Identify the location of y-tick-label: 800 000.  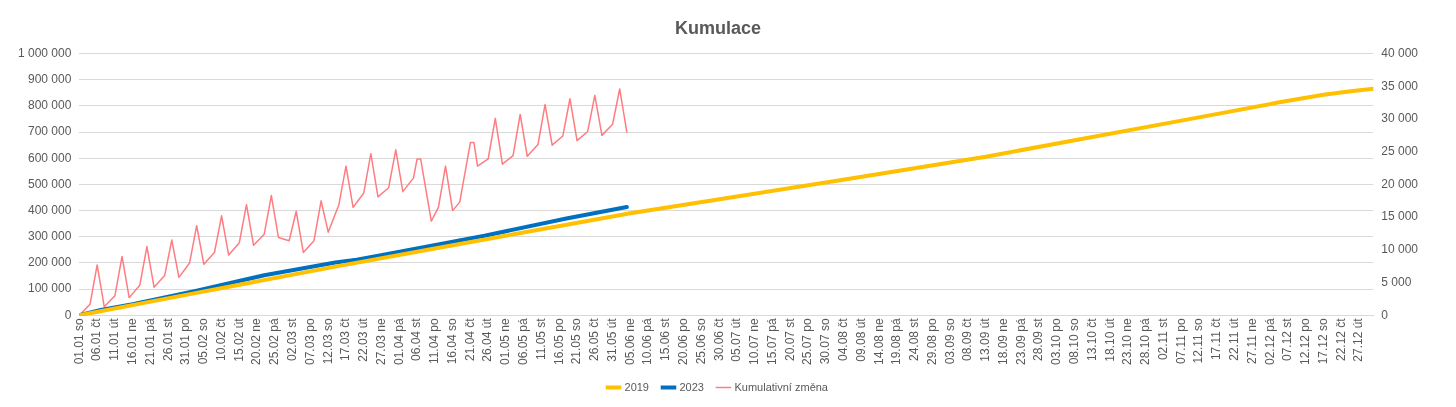
(49, 105).